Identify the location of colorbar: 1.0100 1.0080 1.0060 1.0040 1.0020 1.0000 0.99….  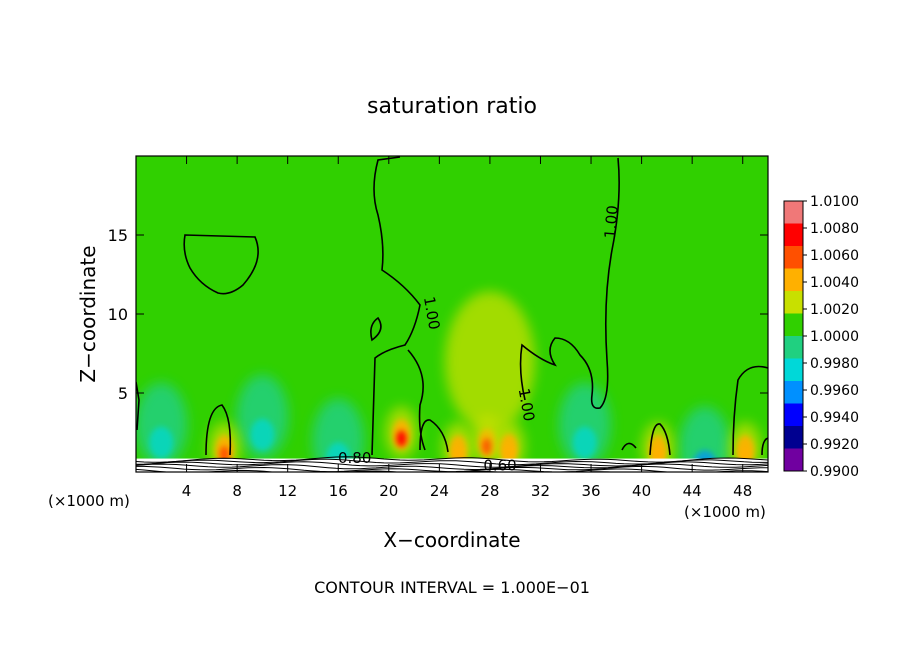
(821, 337).